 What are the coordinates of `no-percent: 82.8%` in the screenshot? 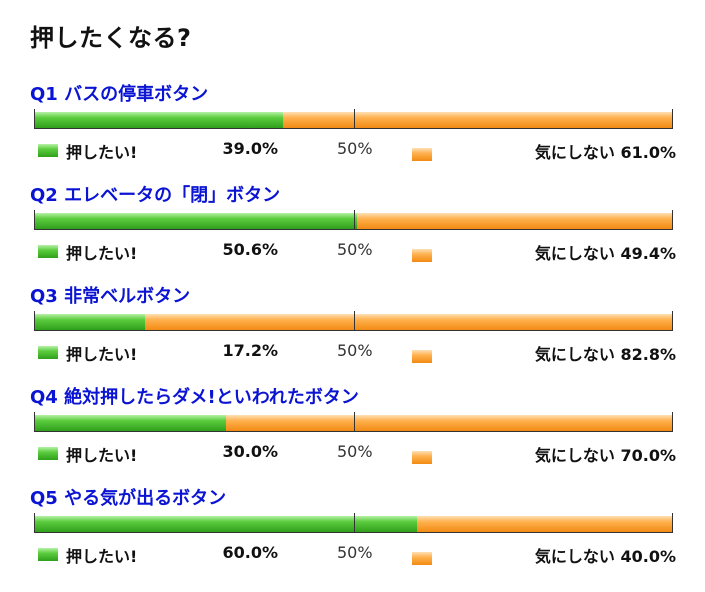 It's located at (648, 354).